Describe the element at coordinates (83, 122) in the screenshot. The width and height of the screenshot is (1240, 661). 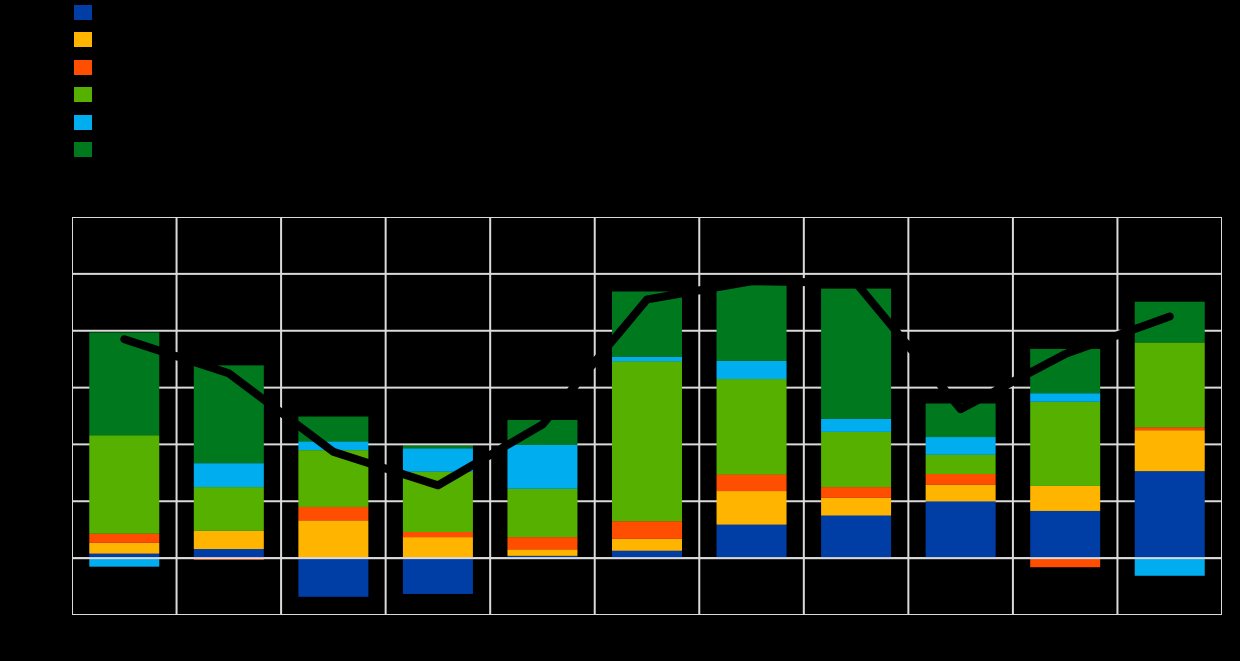
I see `legend-swatch-cyan` at that location.